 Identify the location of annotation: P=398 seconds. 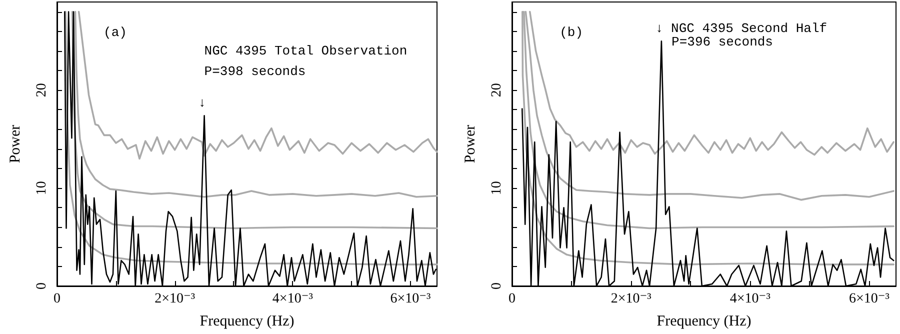
(255, 72).